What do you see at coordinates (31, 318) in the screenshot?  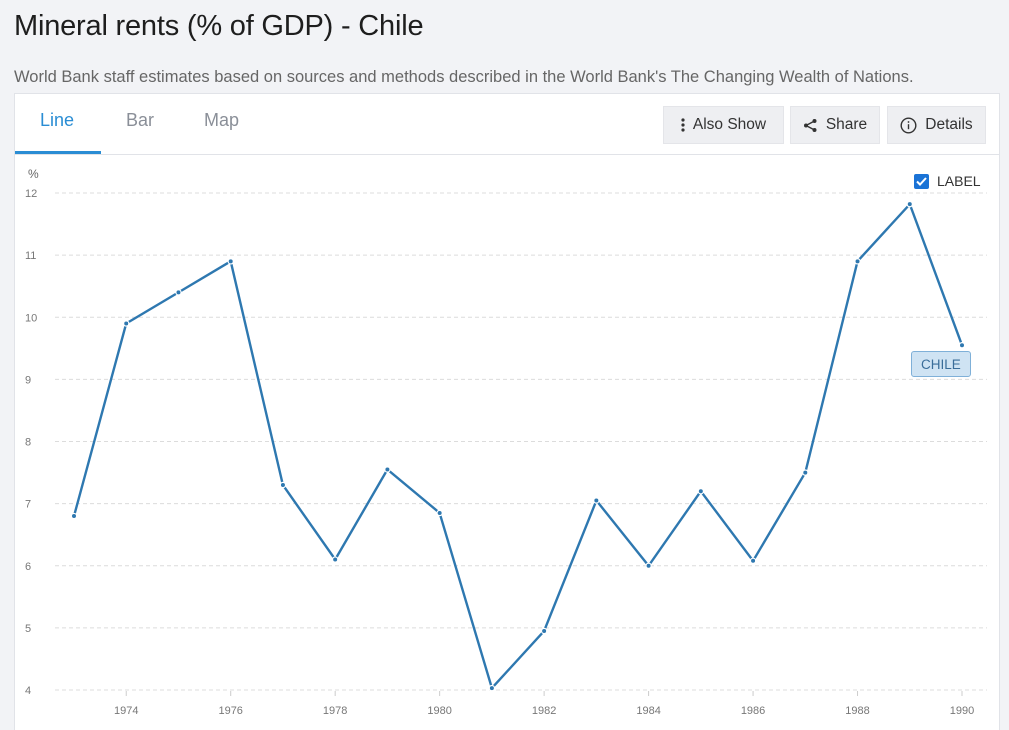 I see `y-tick-label: 10` at bounding box center [31, 318].